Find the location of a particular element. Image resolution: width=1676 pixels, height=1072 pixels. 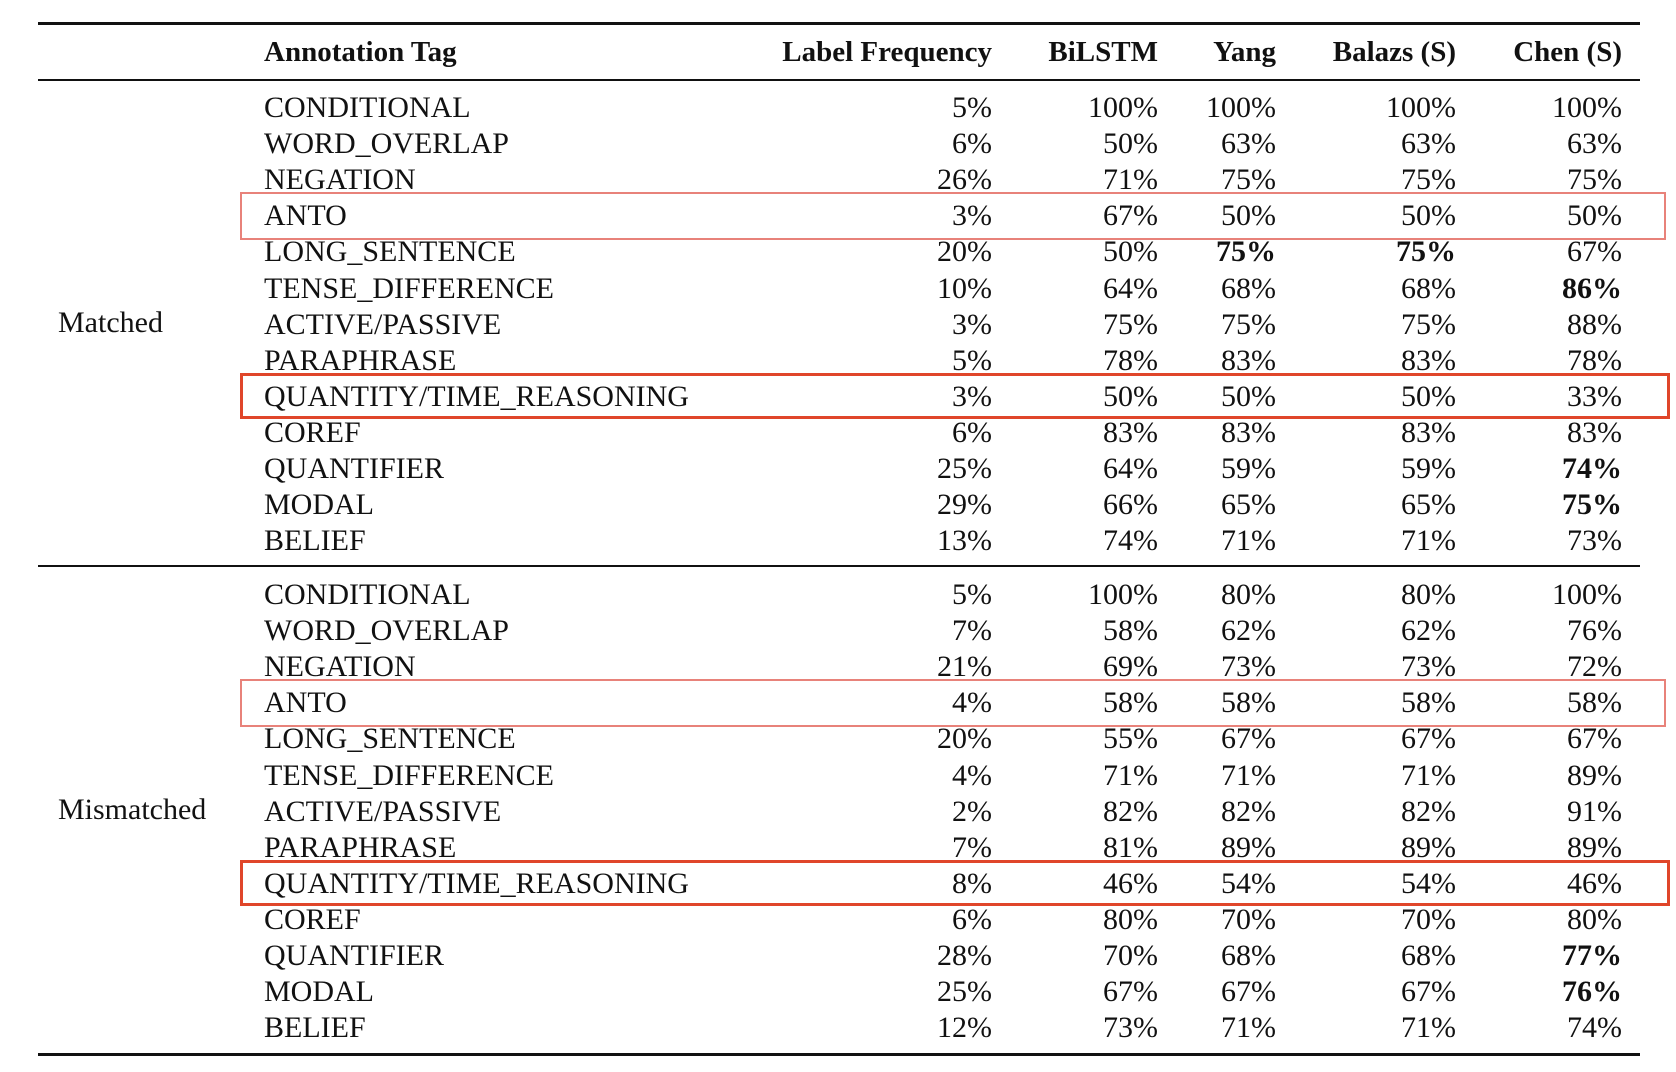

balazs-cell: 82% is located at coordinates (1428, 811).